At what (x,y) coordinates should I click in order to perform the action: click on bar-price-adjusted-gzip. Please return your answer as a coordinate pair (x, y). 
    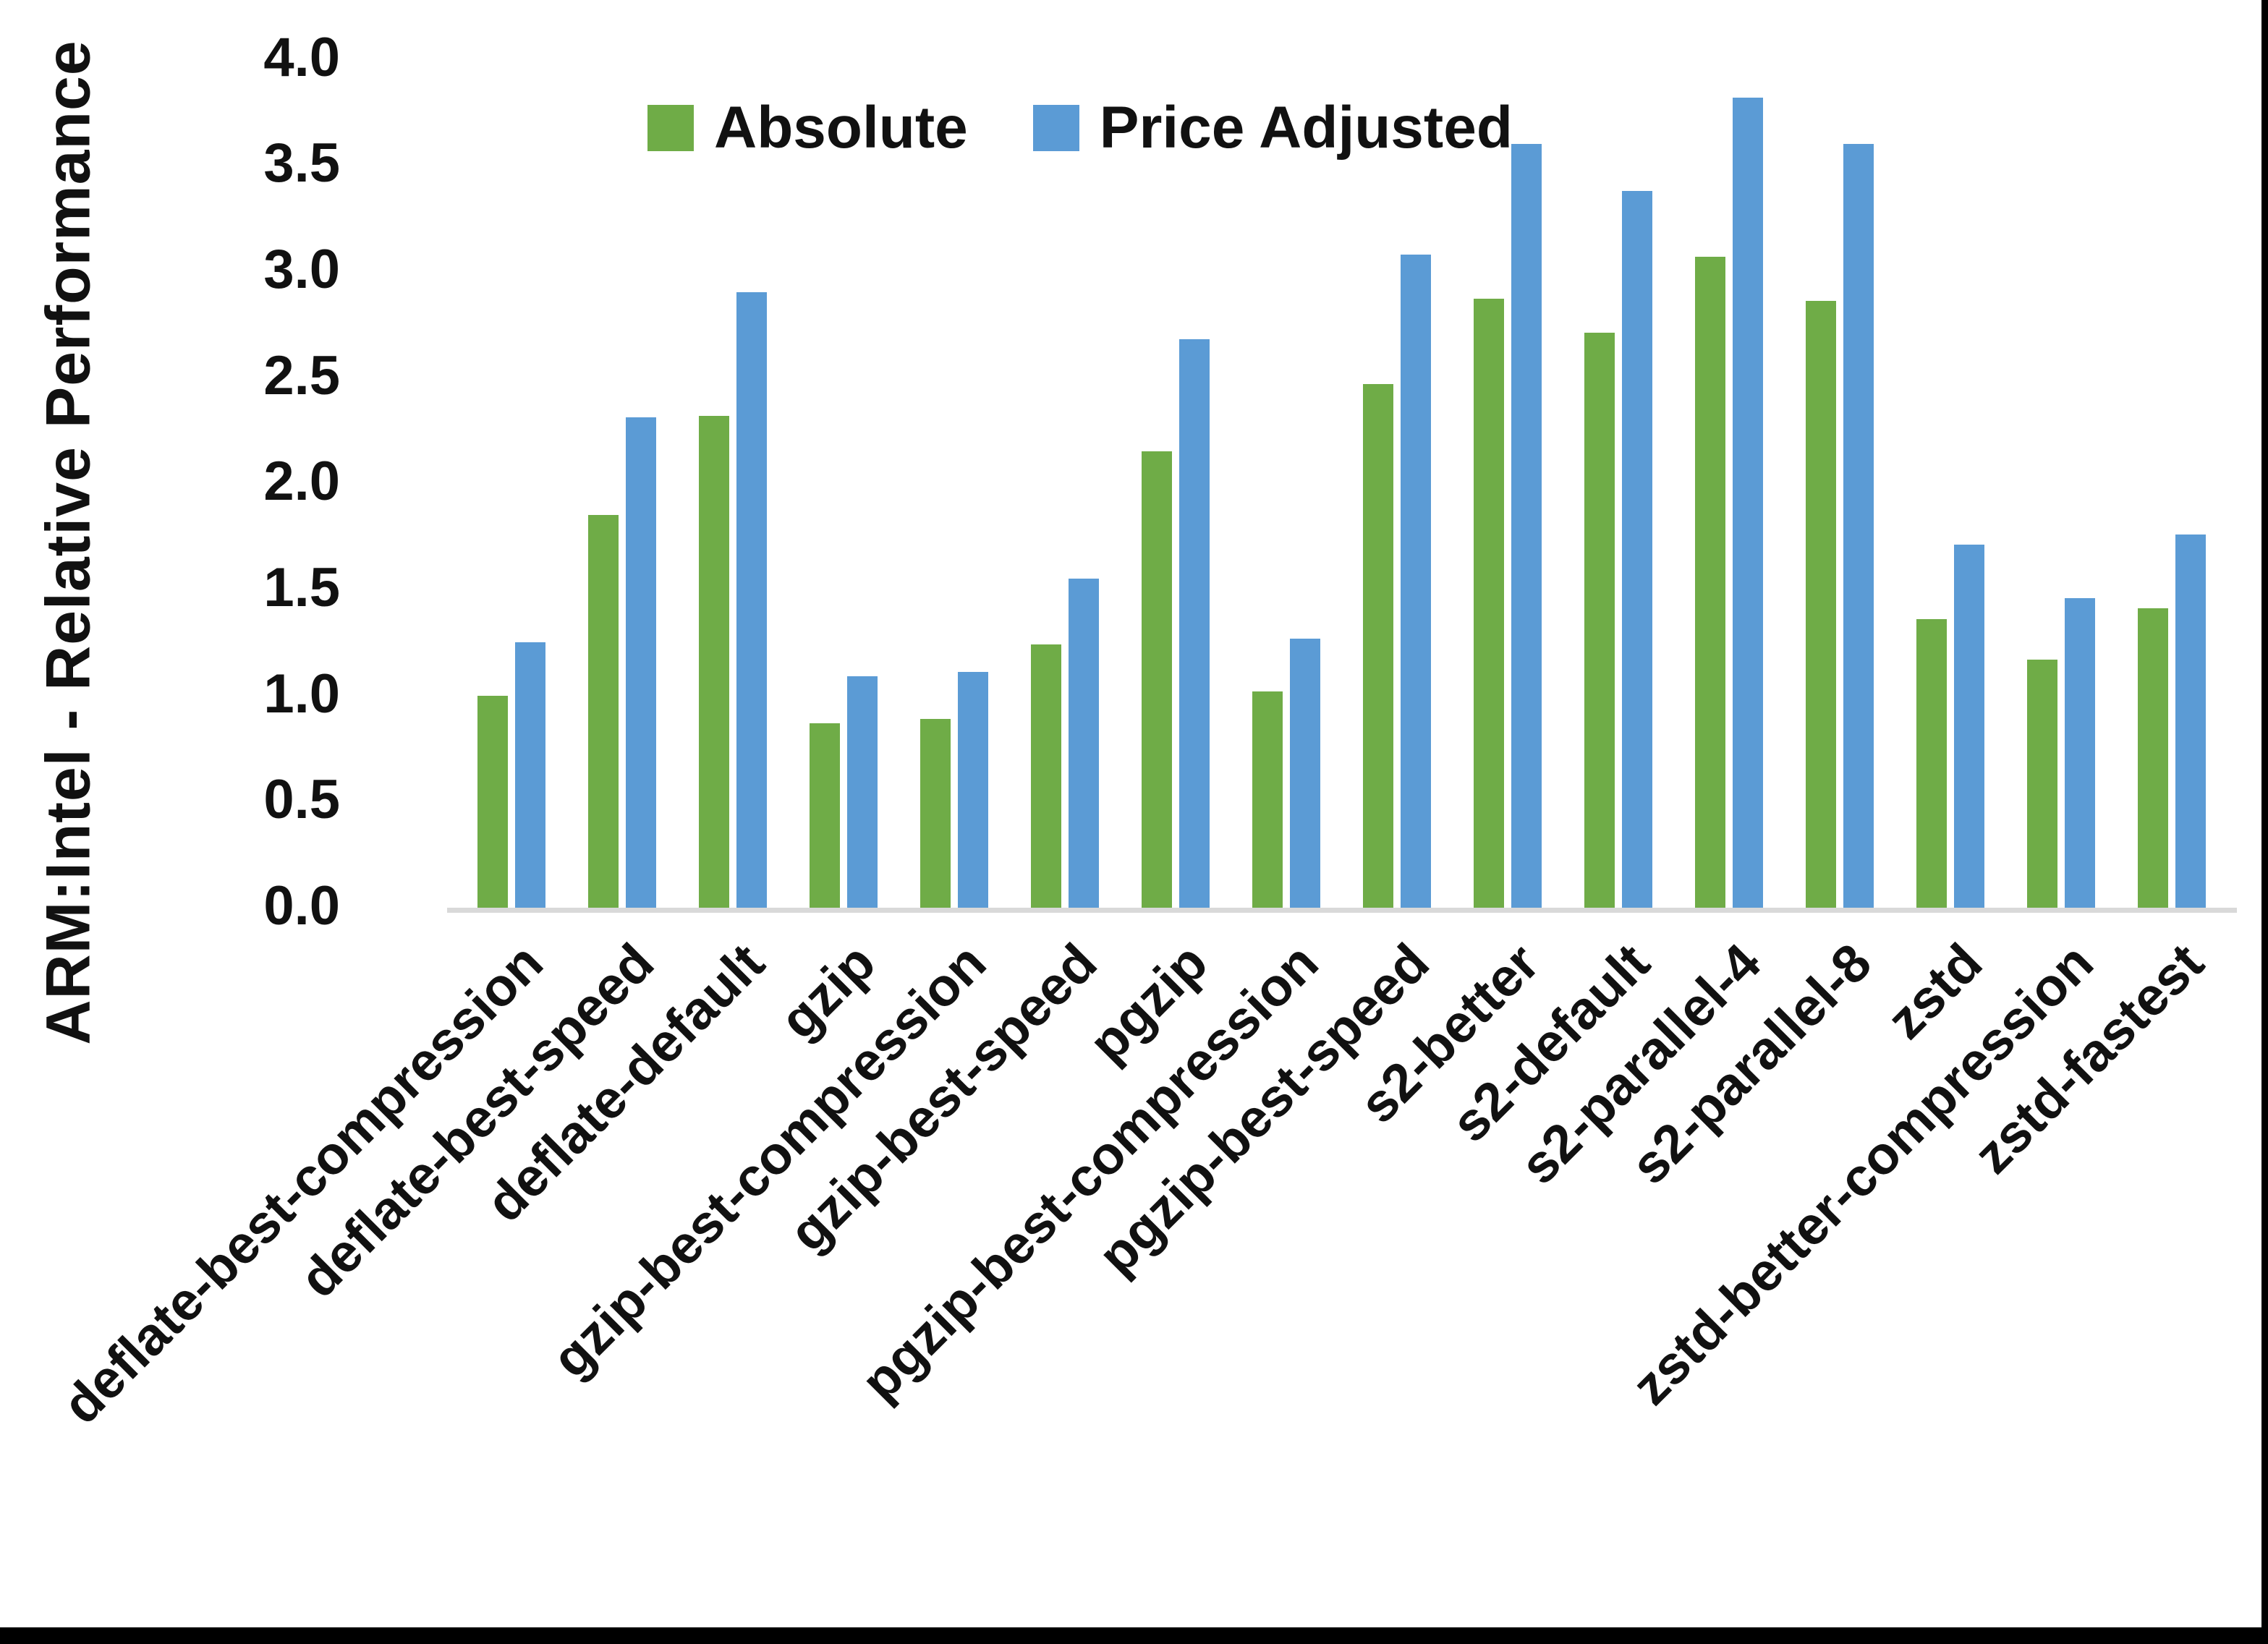
    Looking at the image, I should click on (862, 792).